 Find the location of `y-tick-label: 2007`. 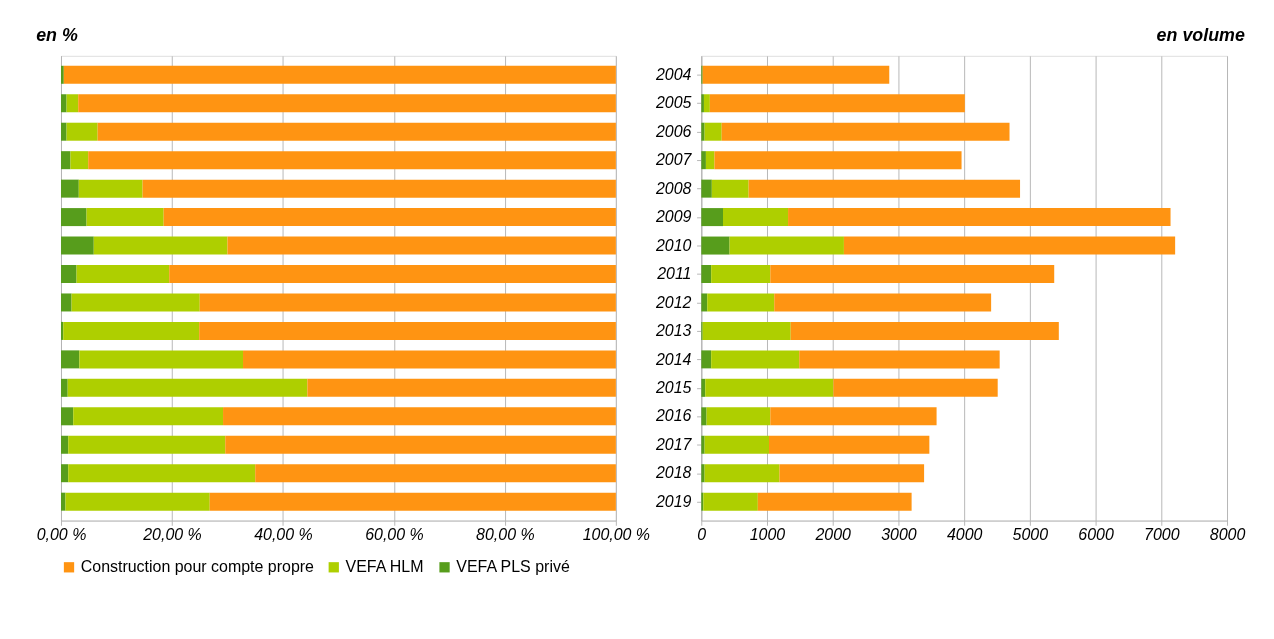

y-tick-label: 2007 is located at coordinates (673, 160).